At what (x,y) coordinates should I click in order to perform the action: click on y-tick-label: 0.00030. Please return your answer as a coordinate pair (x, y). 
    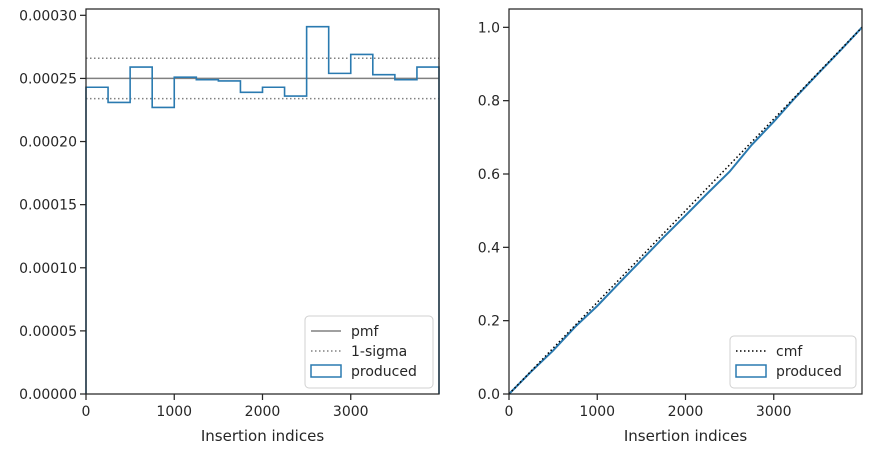
    Looking at the image, I should click on (48, 16).